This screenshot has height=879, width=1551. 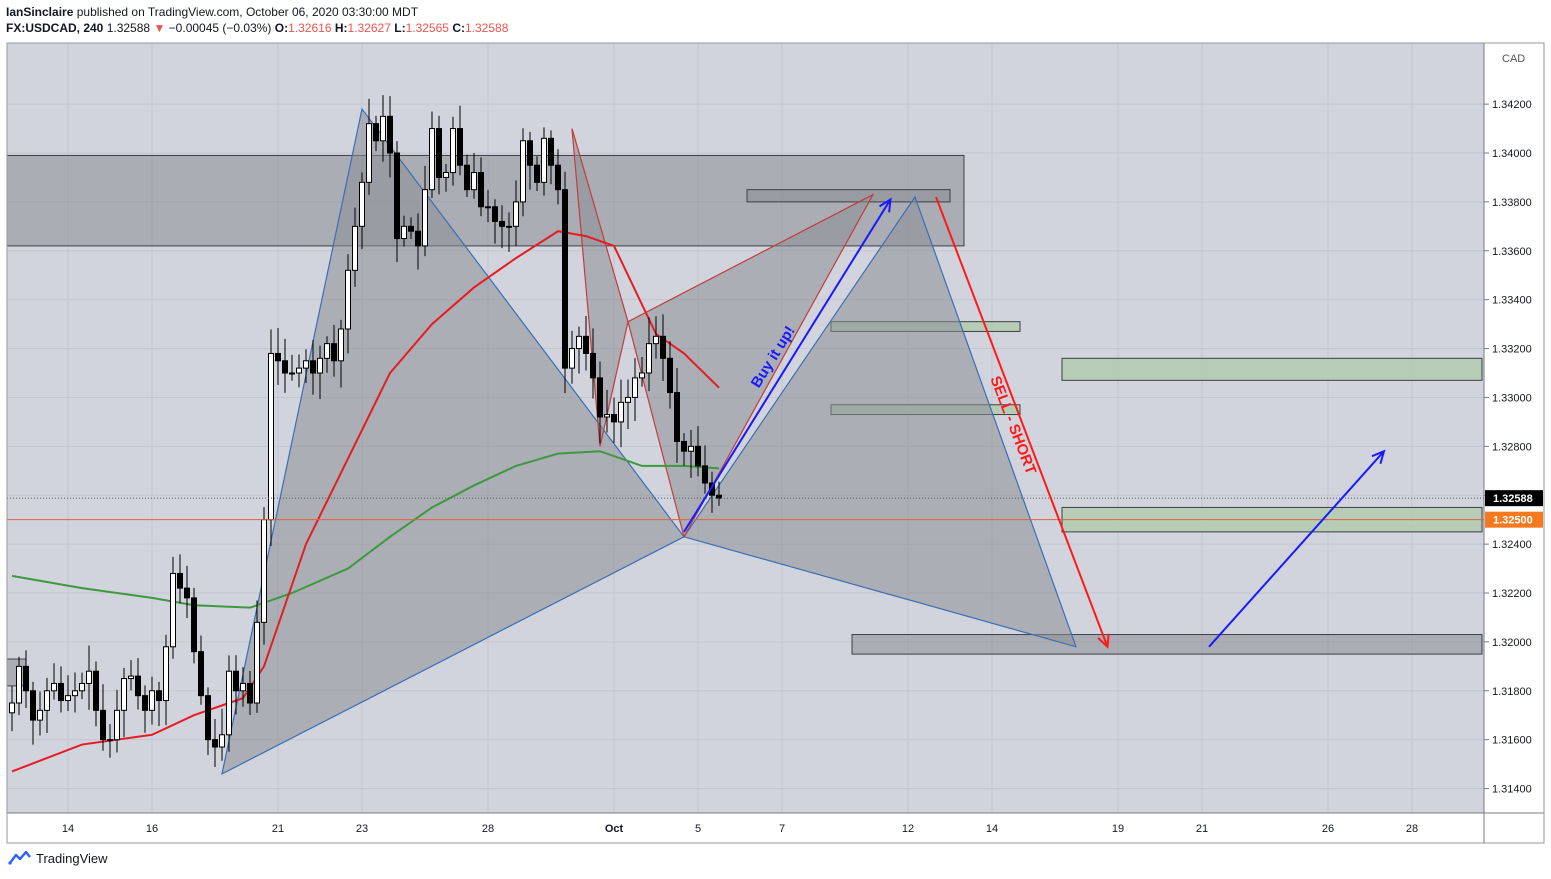 What do you see at coordinates (1512, 790) in the screenshot?
I see `price-tick-label: 1.31400` at bounding box center [1512, 790].